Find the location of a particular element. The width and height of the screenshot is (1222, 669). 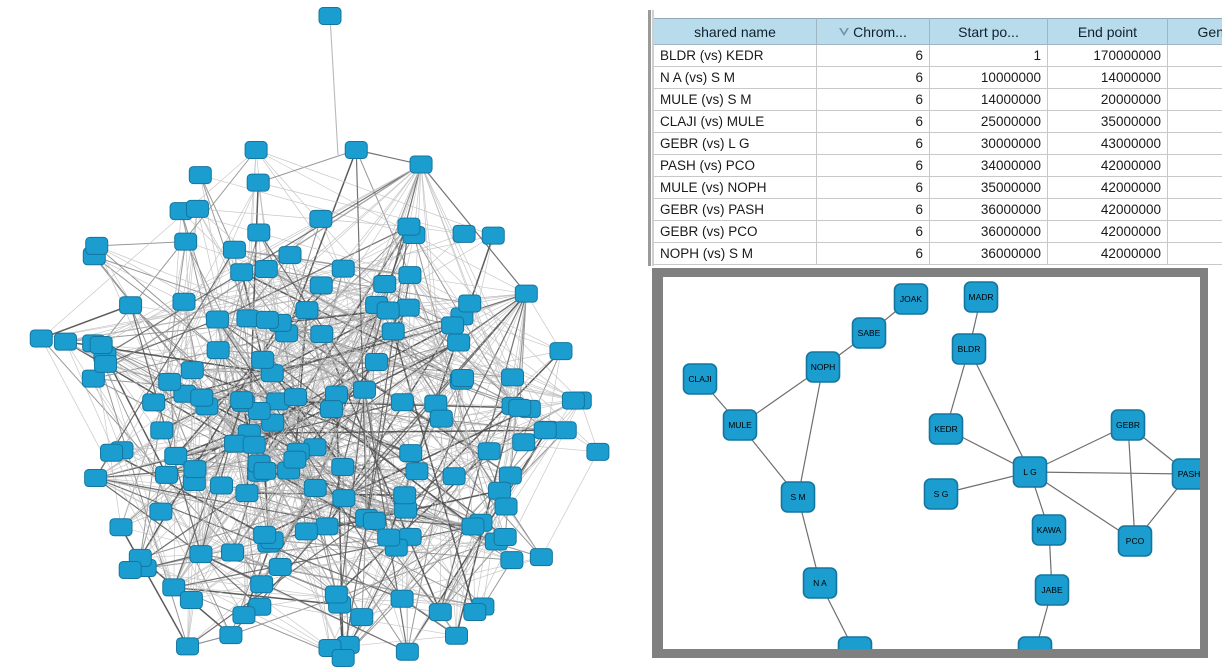

subnetwork-node: N A is located at coordinates (820, 583).